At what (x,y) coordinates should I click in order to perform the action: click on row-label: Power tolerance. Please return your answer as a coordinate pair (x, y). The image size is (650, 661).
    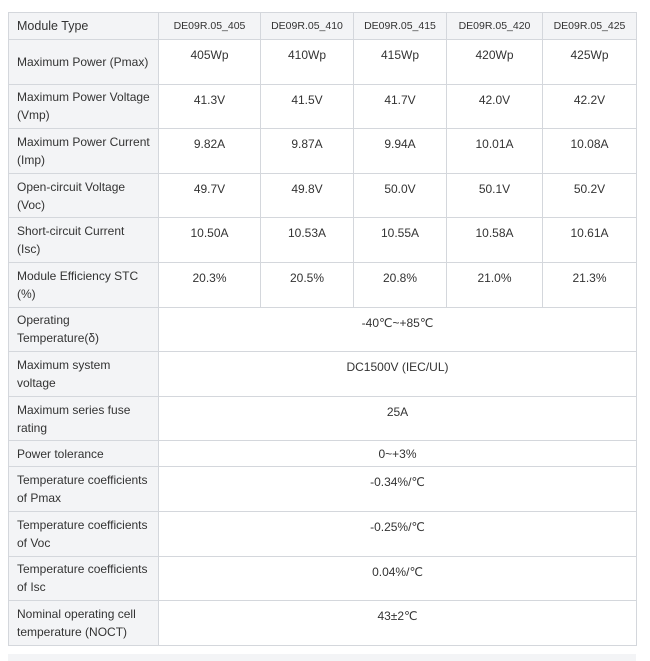
    Looking at the image, I should click on (83, 454).